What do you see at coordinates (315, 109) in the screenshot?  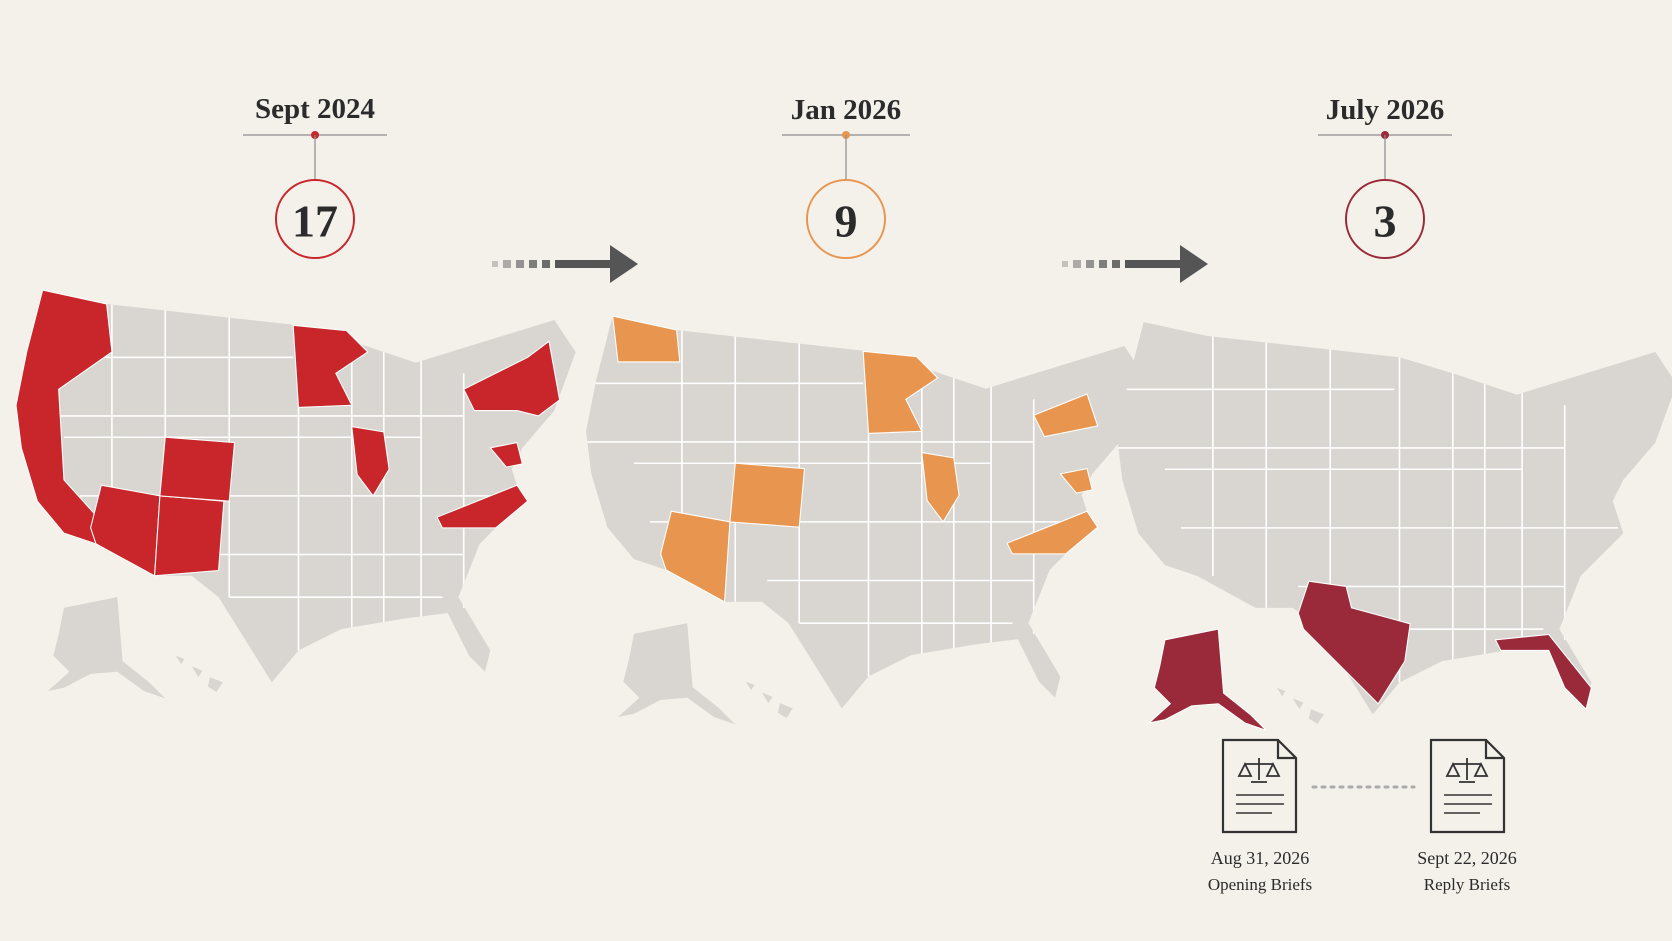 I see `panel-date: Sept 2024` at bounding box center [315, 109].